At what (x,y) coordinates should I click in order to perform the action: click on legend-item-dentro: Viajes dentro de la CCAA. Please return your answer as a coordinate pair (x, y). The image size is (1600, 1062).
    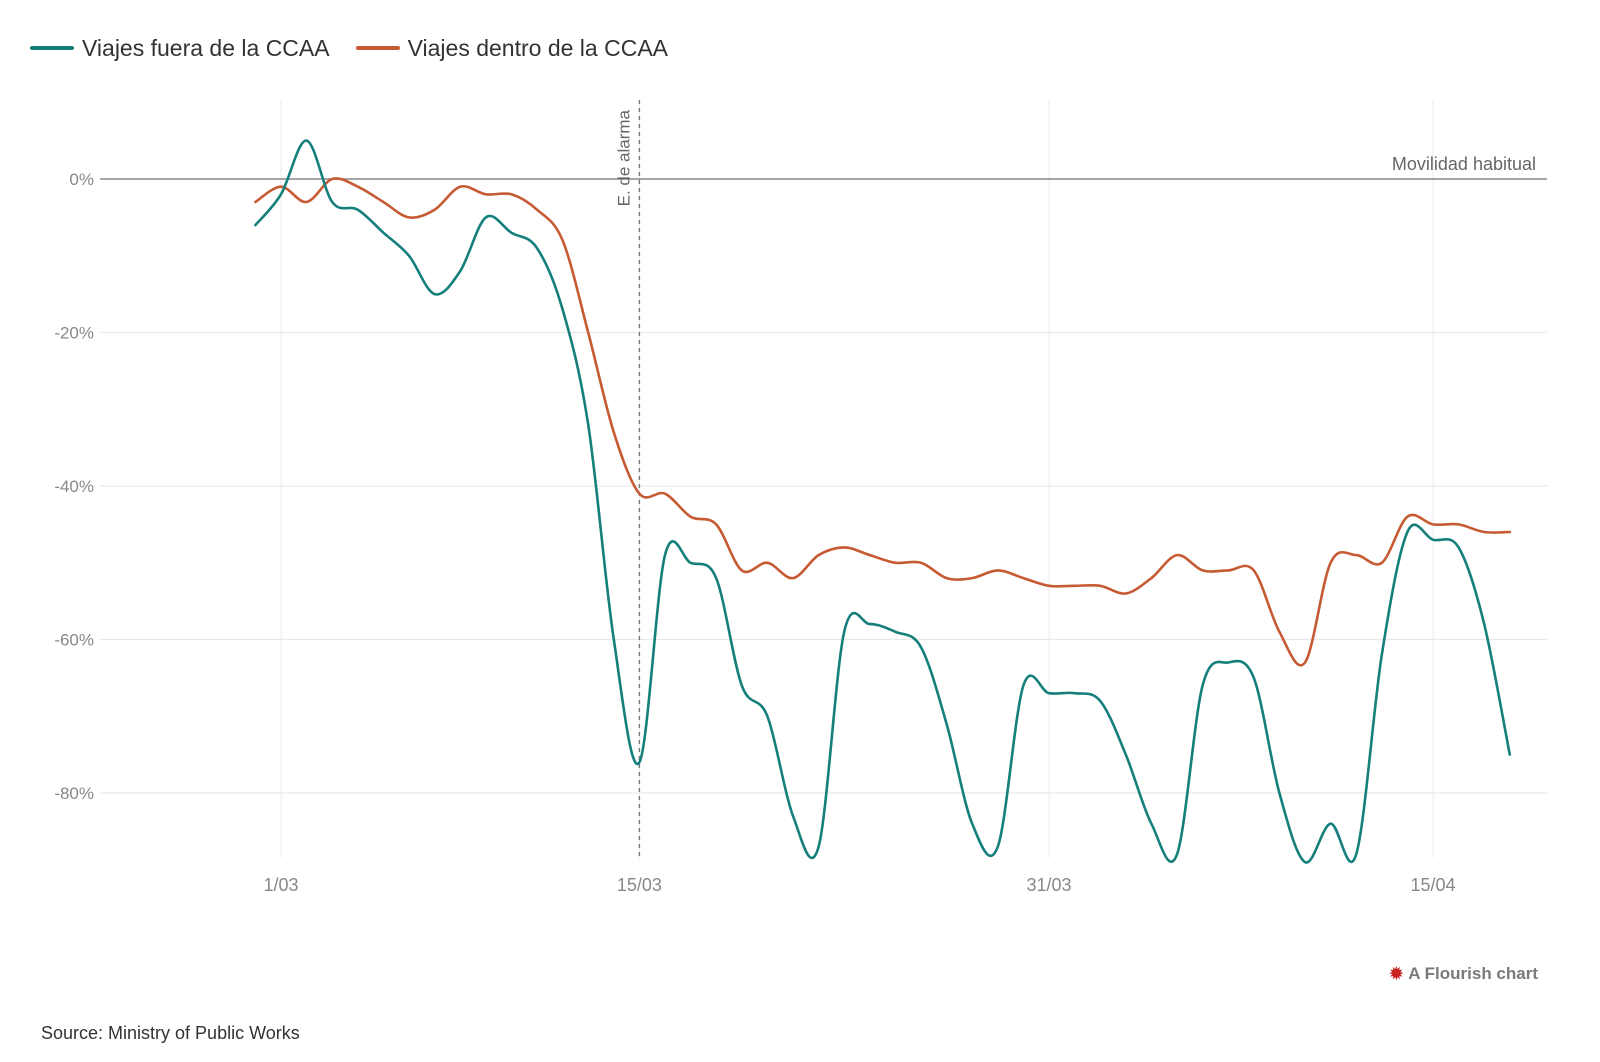
    Looking at the image, I should click on (511, 48).